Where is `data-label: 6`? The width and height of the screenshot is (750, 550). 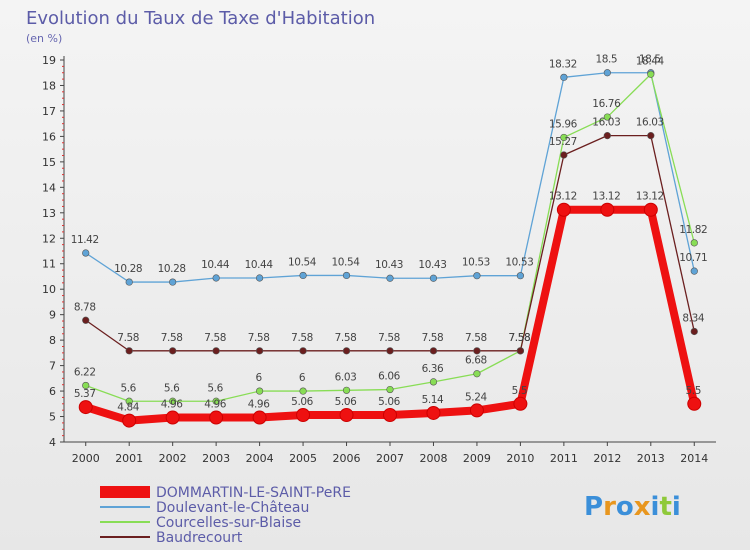
data-label: 6 is located at coordinates (302, 378).